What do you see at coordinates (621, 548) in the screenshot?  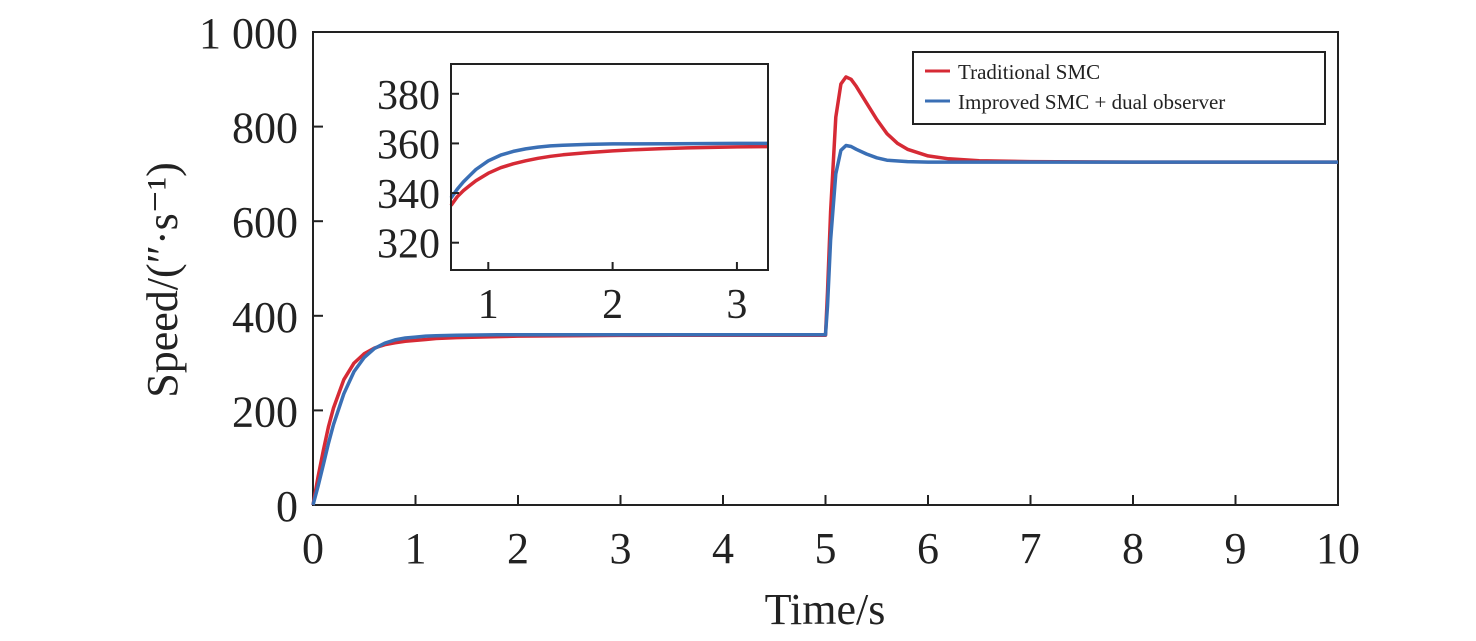 I see `x-tick-label: 3` at bounding box center [621, 548].